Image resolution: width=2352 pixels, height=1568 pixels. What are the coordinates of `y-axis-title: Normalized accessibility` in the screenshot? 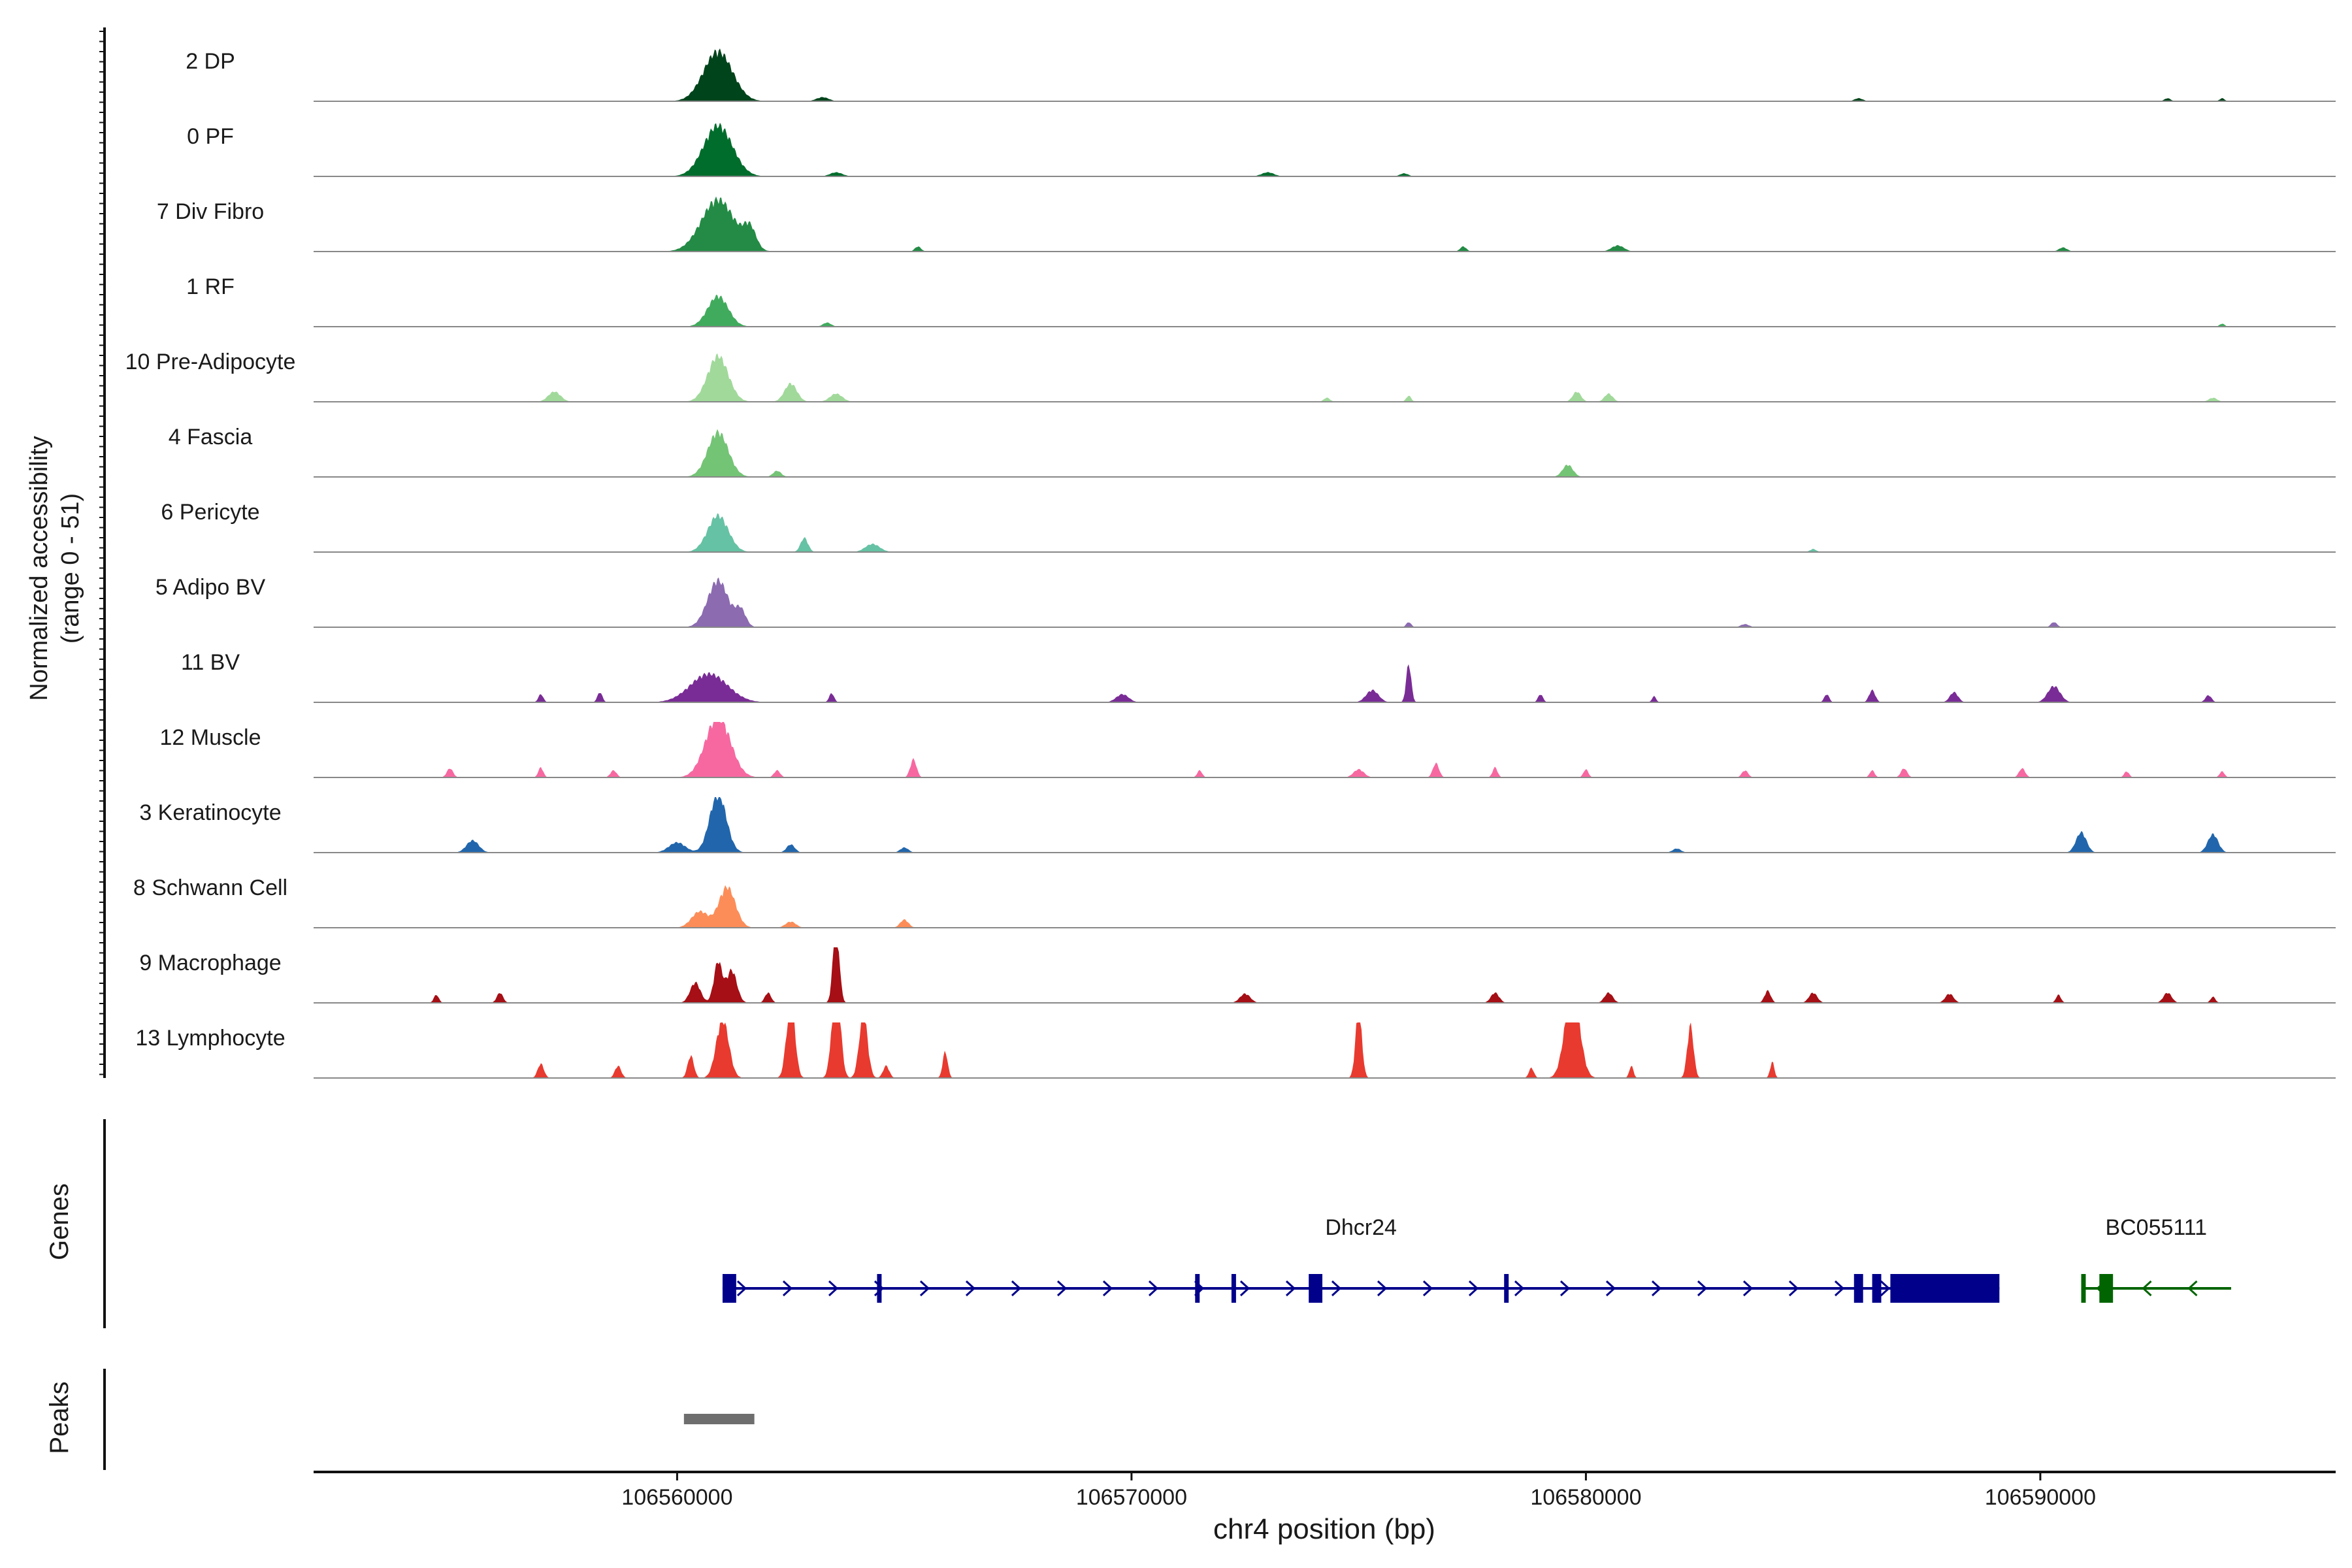 It's located at (39, 568).